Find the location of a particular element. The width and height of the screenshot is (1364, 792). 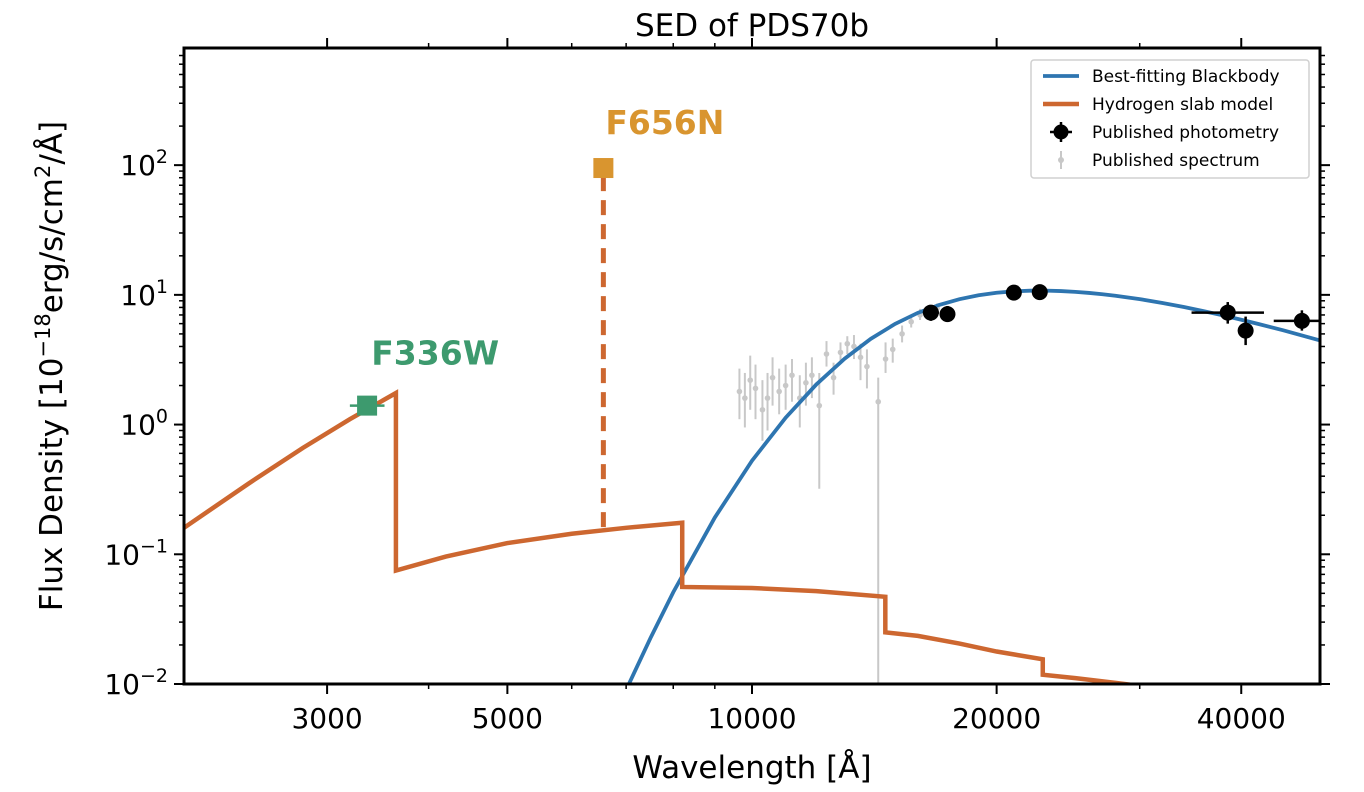

legend-swatch-photometry is located at coordinates (1061, 132).